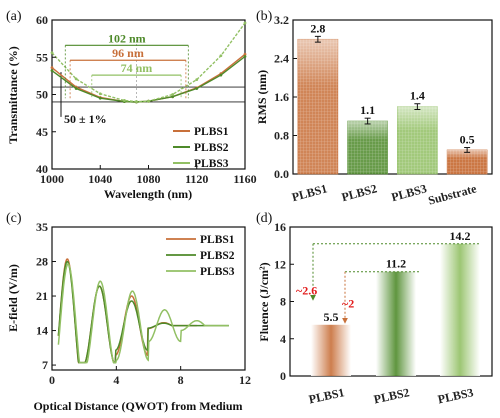 The width and height of the screenshot is (500, 418). Describe the element at coordinates (244, 179) in the screenshot. I see `xtick-label: 1160` at that location.